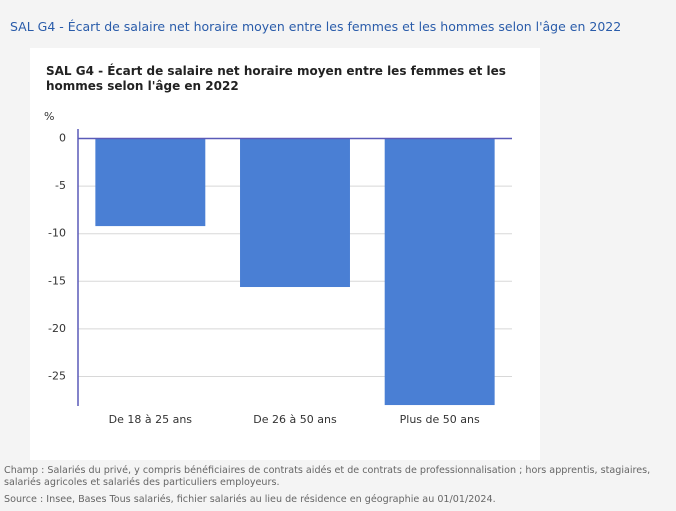 The height and width of the screenshot is (511, 676). What do you see at coordinates (62, 138) in the screenshot?
I see `y-tick-label: 0` at bounding box center [62, 138].